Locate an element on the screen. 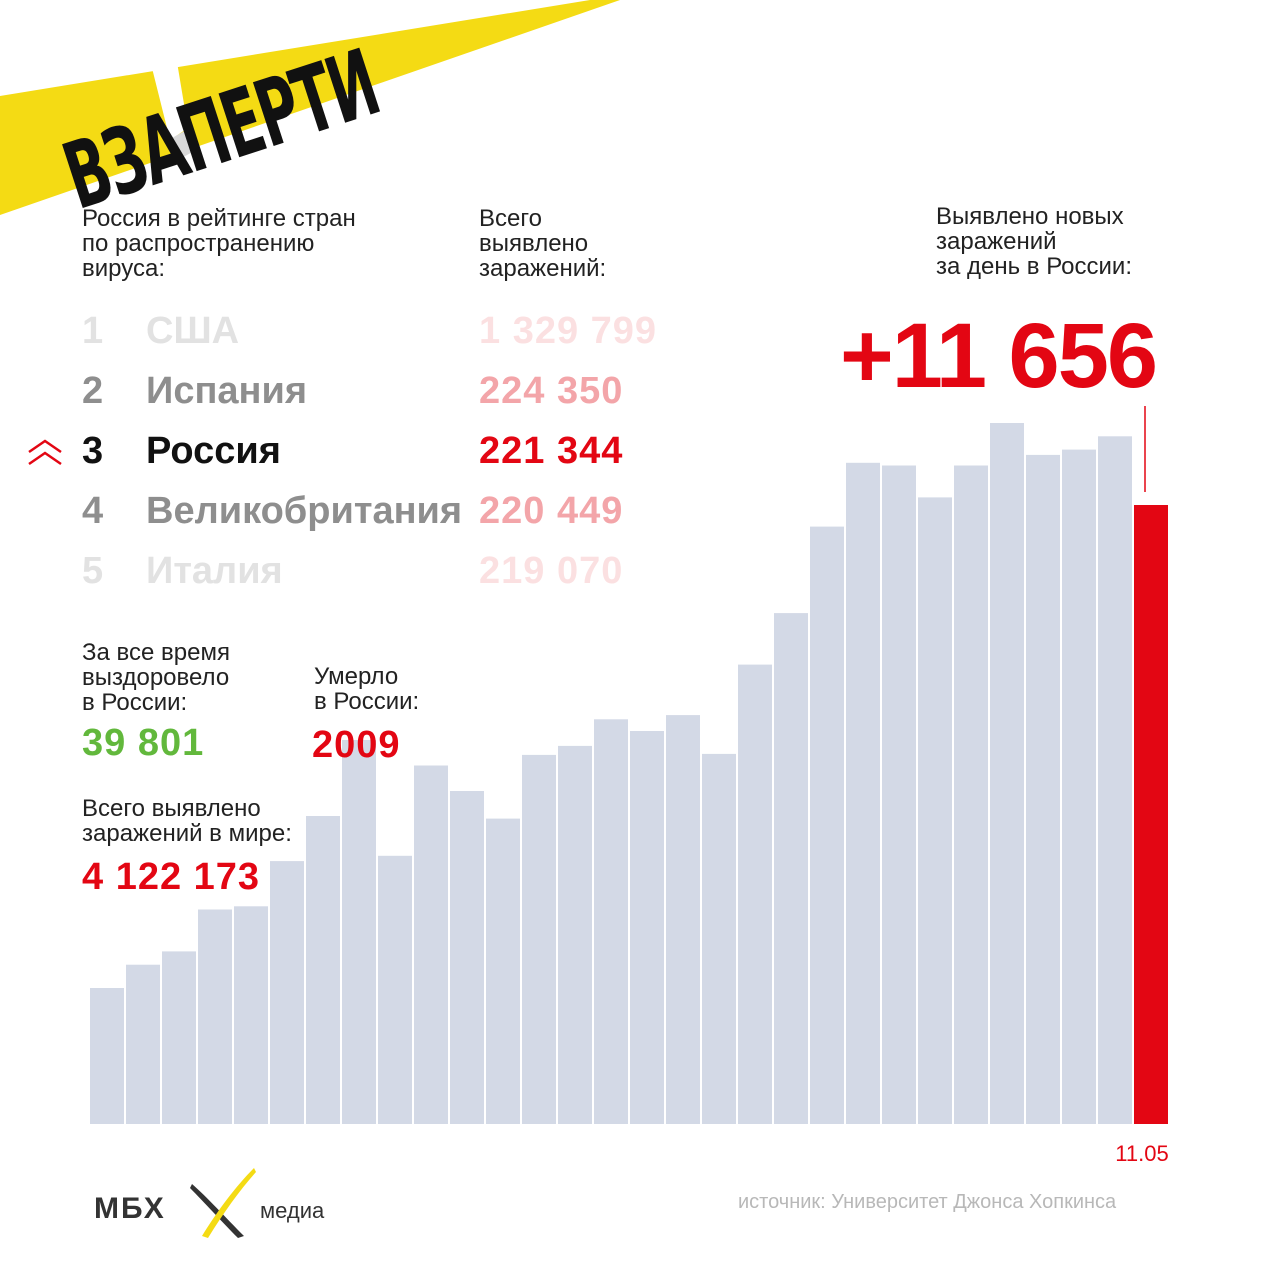  country-cases: 220 449 is located at coordinates (551, 511).